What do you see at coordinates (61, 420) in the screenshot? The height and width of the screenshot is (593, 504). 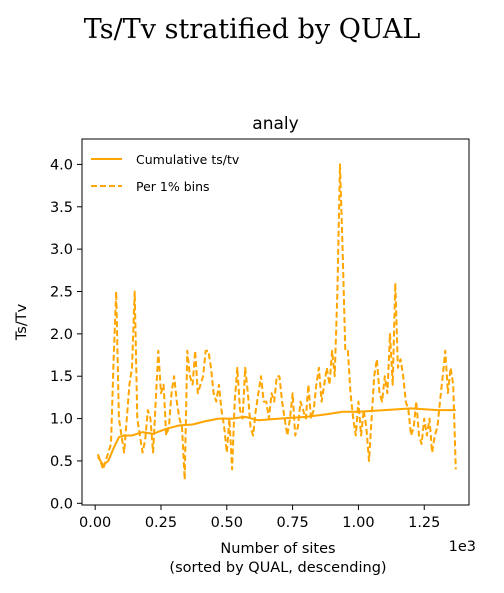 I see `y-tick-label: 1.0` at bounding box center [61, 420].